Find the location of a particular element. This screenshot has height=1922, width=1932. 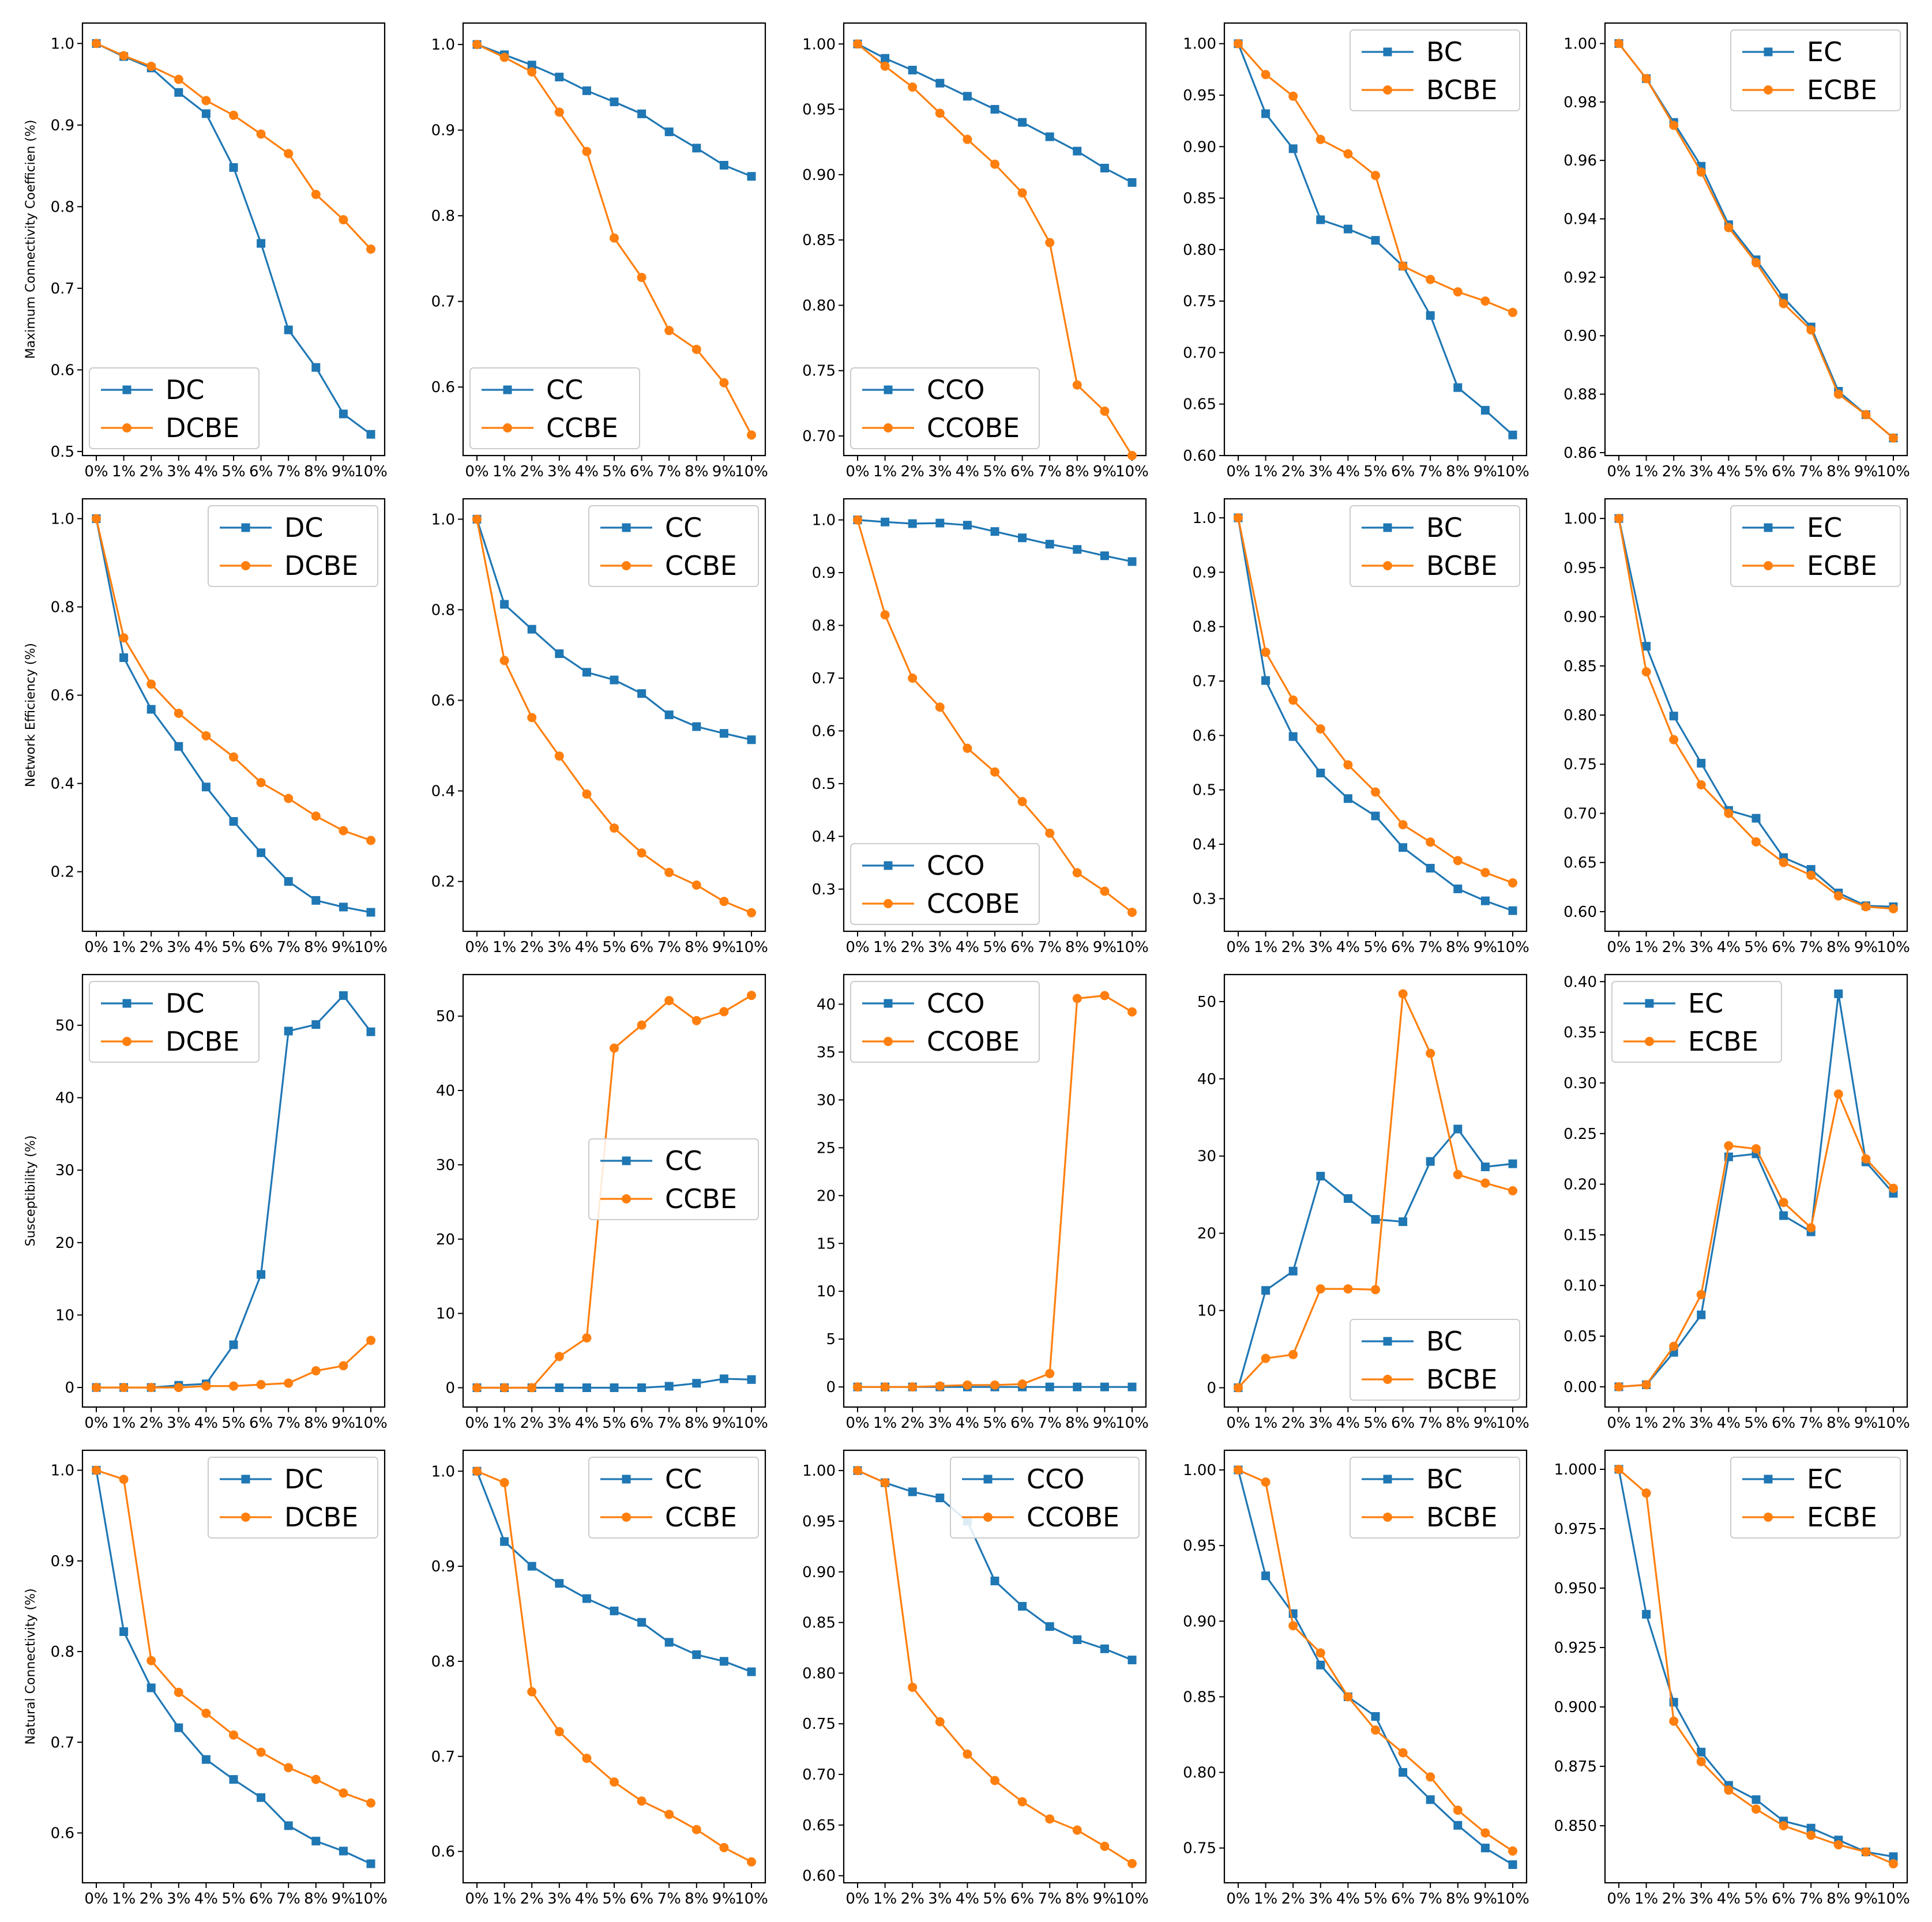

y-tick-label: 0.850 is located at coordinates (1576, 1826).